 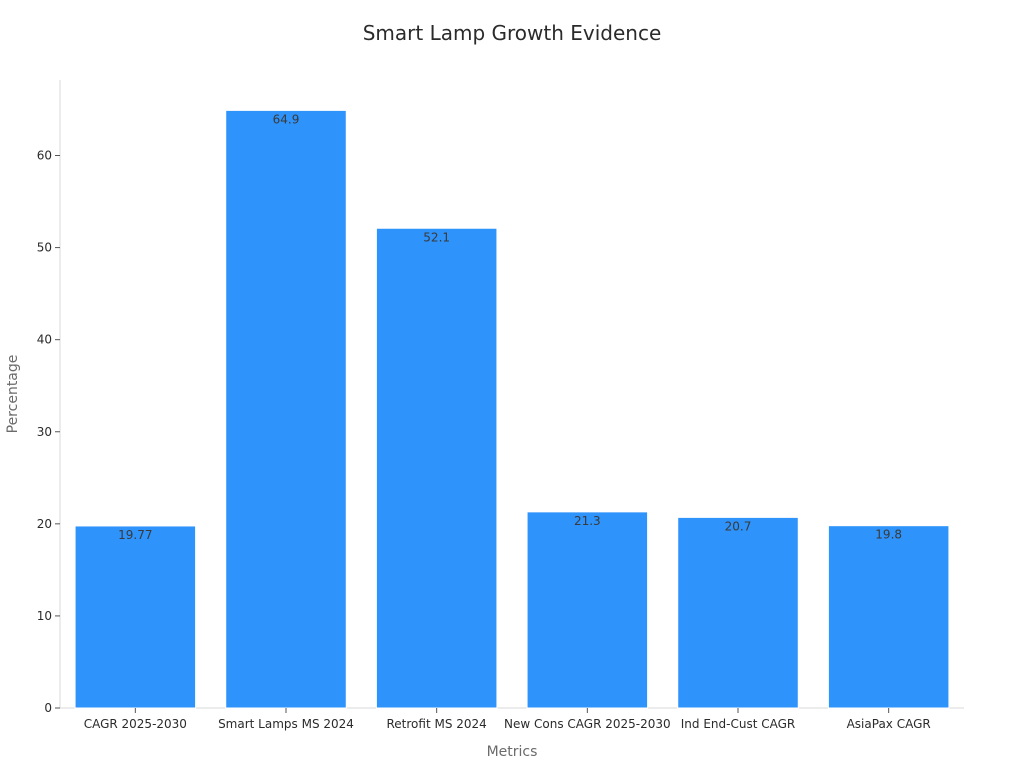 What do you see at coordinates (286, 724) in the screenshot?
I see `x-tick-label: Smart Lamps MS 2024` at bounding box center [286, 724].